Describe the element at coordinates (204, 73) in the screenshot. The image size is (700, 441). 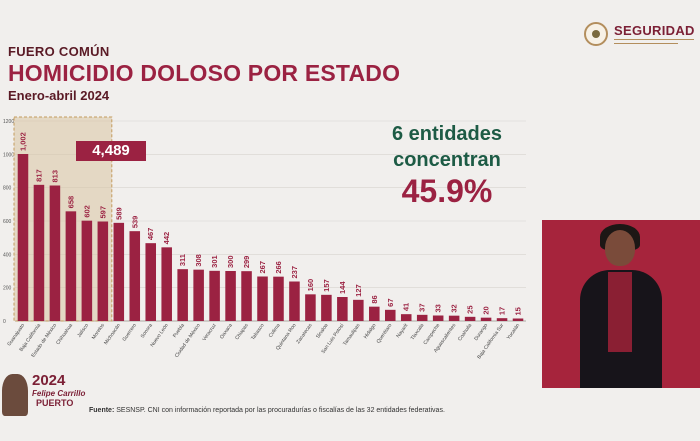
I see `page-title: HOMICIDIO DOLOSO POR ESTADO` at that location.